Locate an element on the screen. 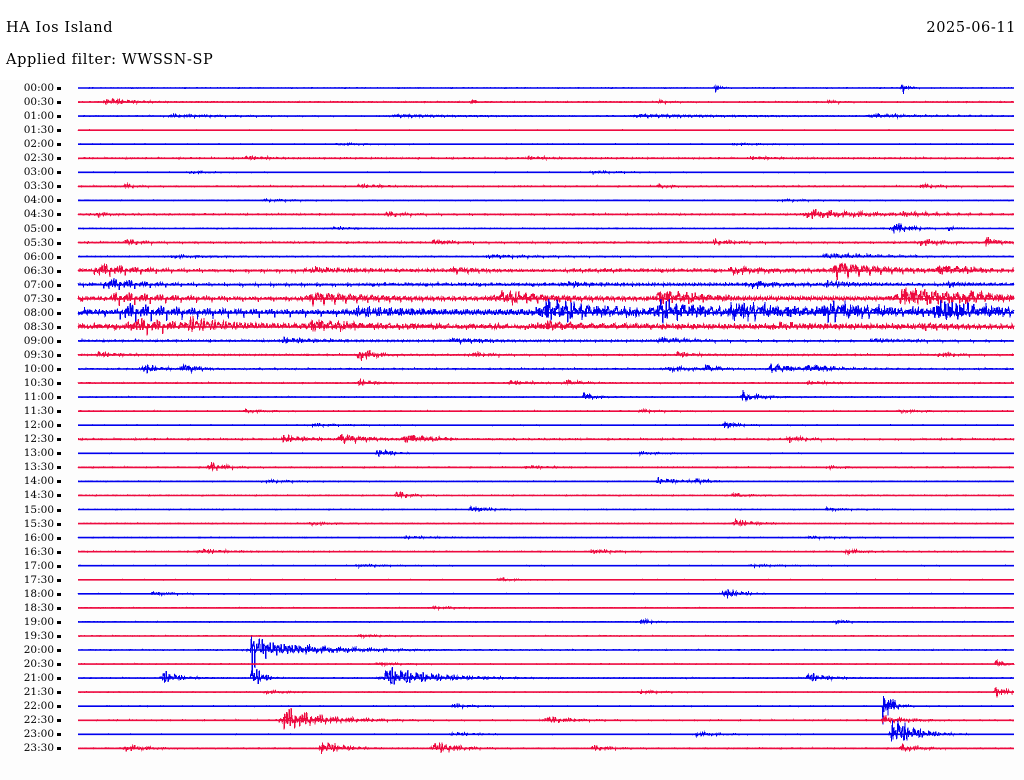 The image size is (1024, 780). time-tick-label: 05:00 is located at coordinates (38, 228).